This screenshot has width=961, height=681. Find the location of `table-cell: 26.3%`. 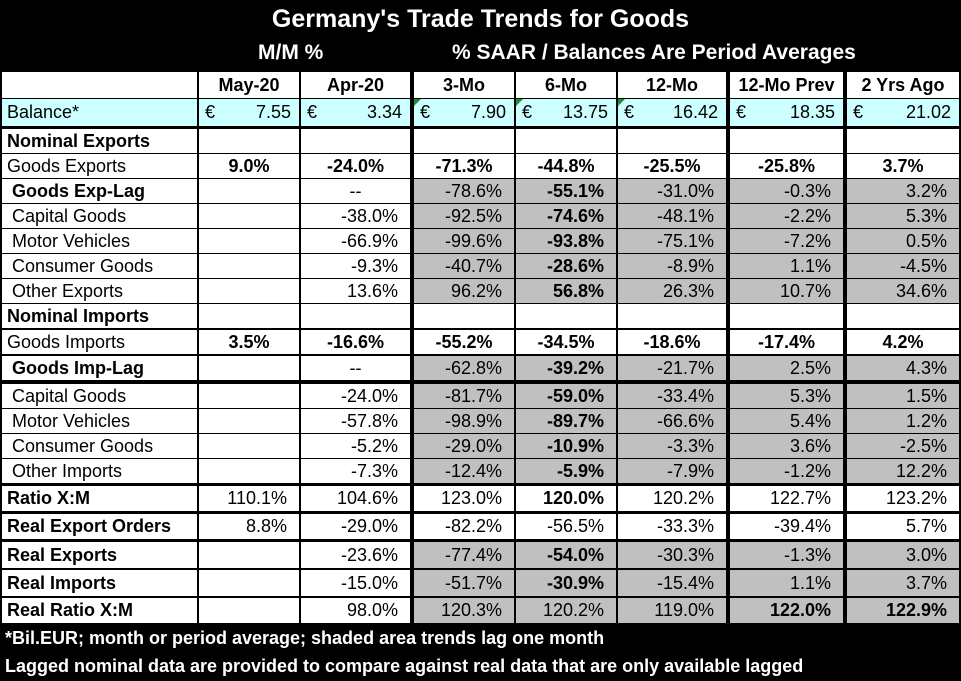

table-cell: 26.3% is located at coordinates (672, 291).